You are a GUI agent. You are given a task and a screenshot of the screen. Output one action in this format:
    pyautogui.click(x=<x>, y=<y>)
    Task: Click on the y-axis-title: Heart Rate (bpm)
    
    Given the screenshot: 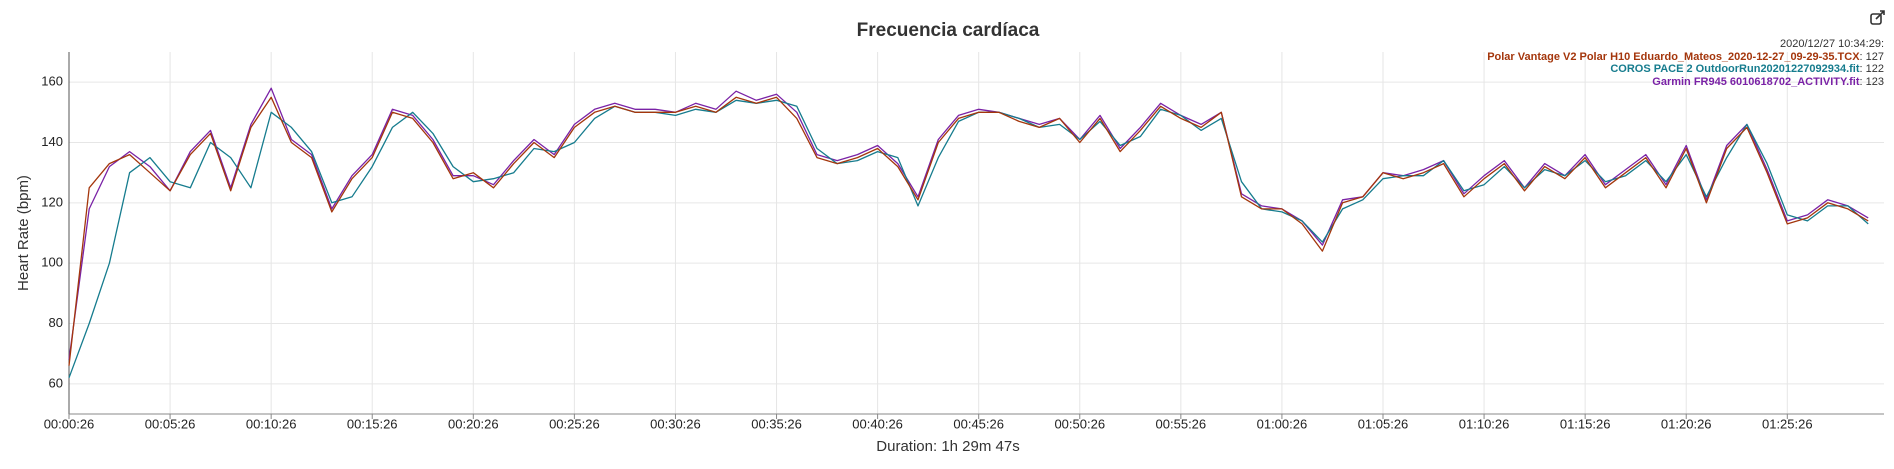 What is the action you would take?
    pyautogui.click(x=23, y=233)
    